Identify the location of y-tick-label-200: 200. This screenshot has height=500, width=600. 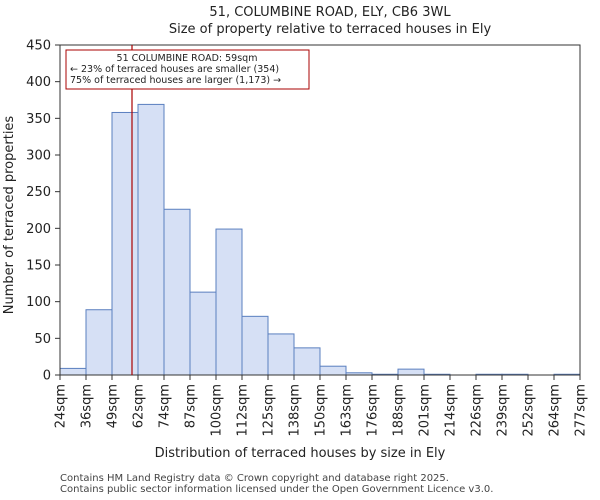
(38, 229).